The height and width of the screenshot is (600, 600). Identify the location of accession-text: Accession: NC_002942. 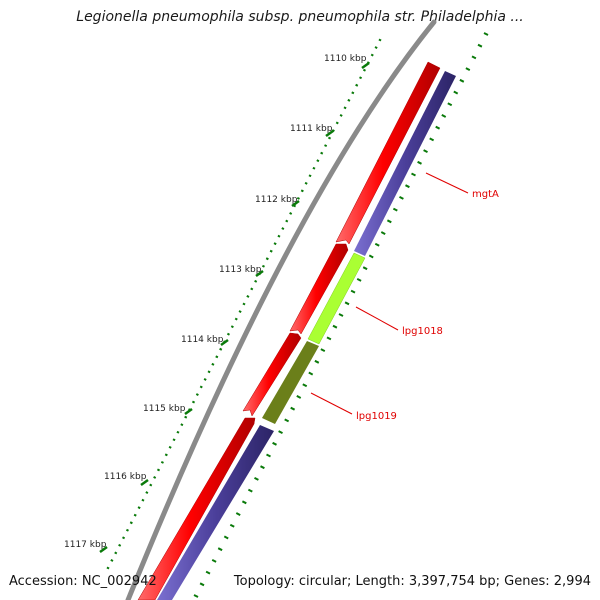
(83, 581).